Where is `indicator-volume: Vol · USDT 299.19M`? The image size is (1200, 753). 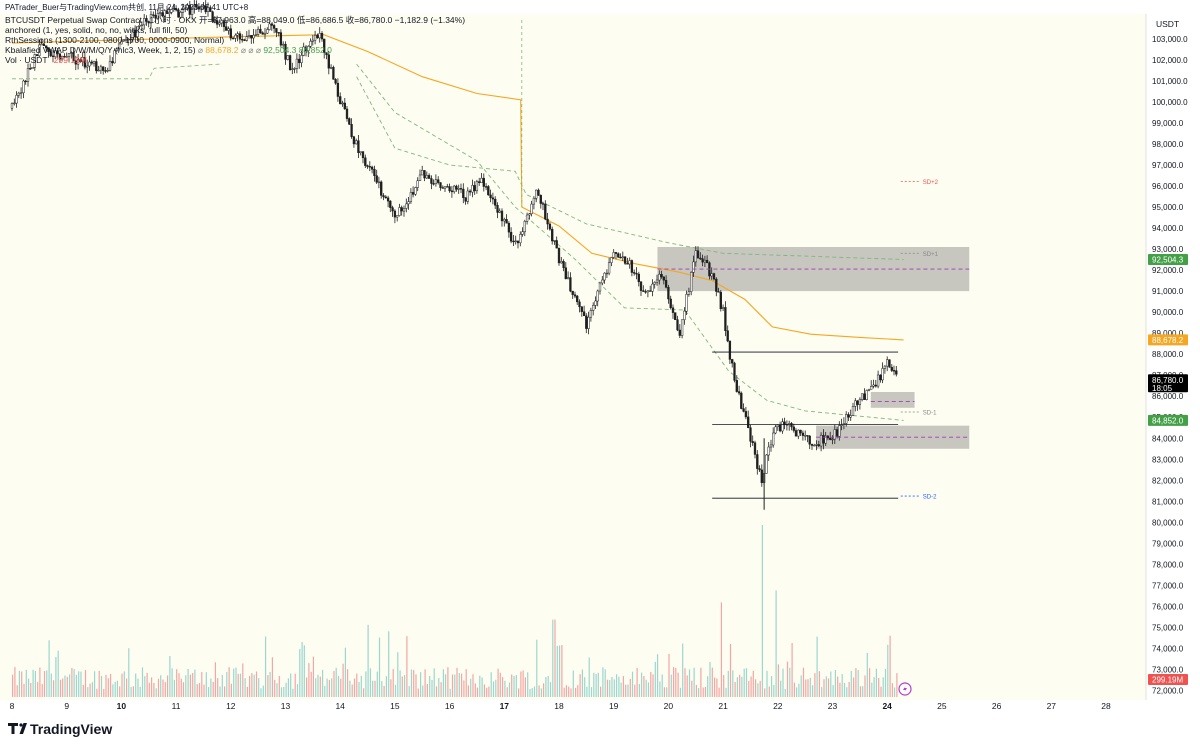
indicator-volume: Vol · USDT 299.19M is located at coordinates (235, 60).